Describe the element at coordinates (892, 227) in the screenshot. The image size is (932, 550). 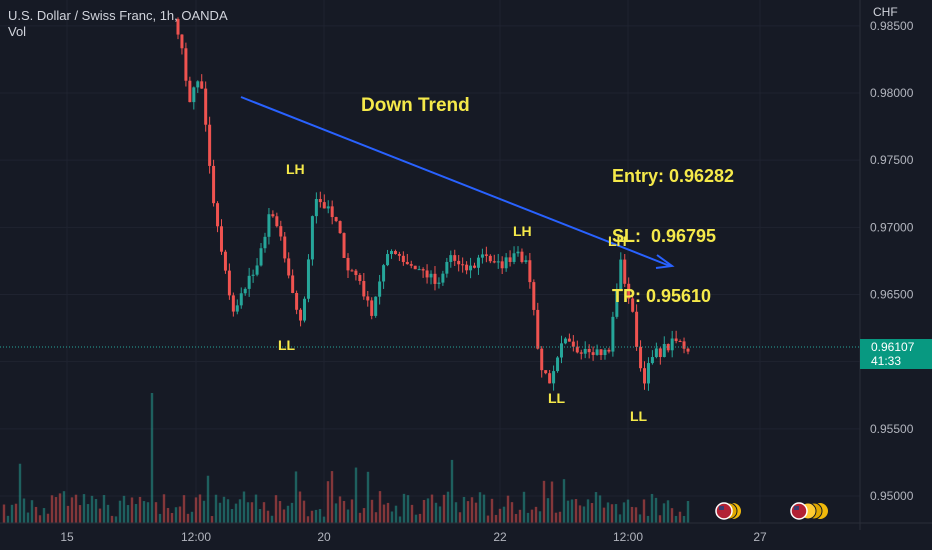
I see `price-tick-label: 0.97000` at that location.